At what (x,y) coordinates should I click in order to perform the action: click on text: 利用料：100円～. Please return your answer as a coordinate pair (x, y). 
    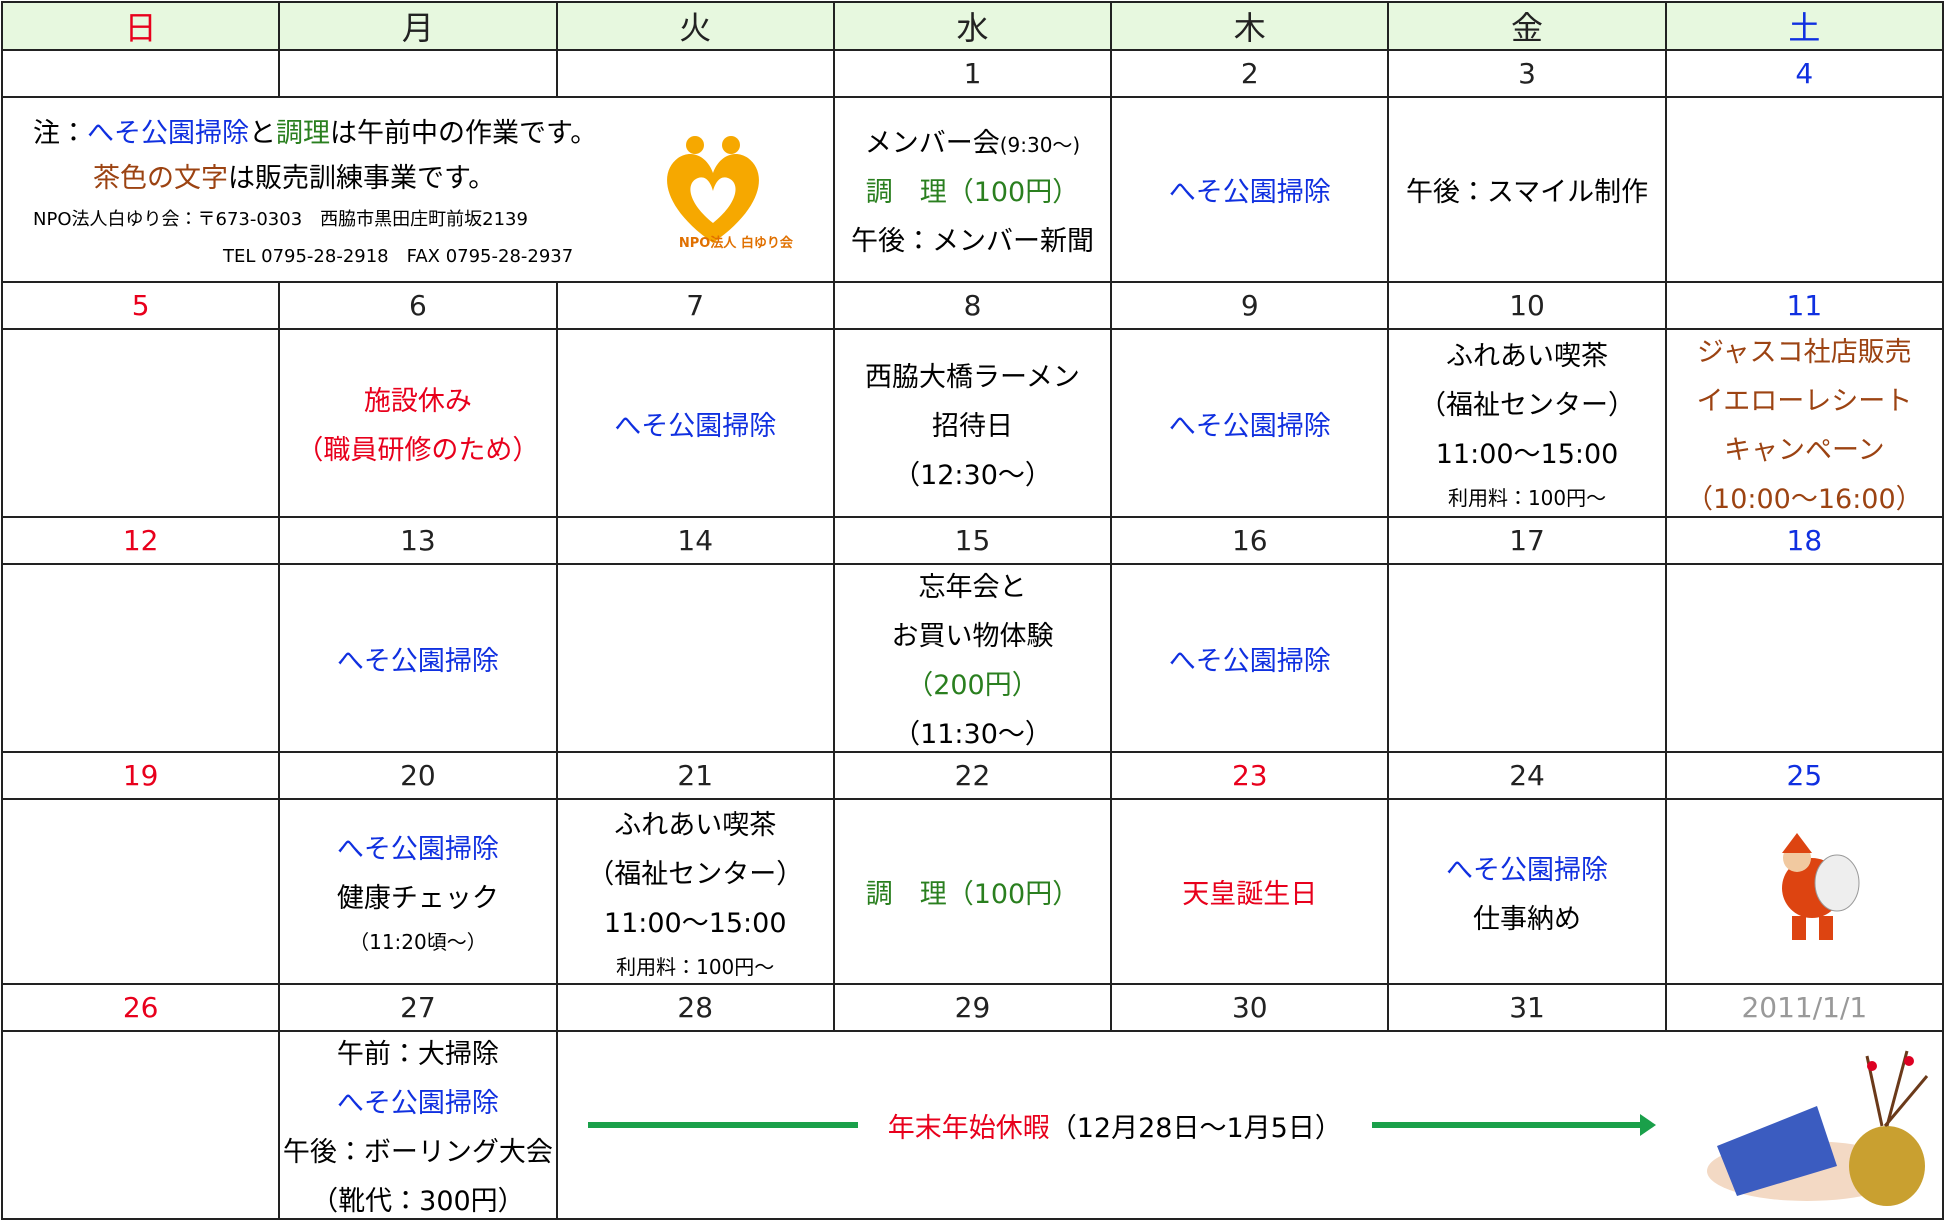
    Looking at the image, I should click on (695, 966).